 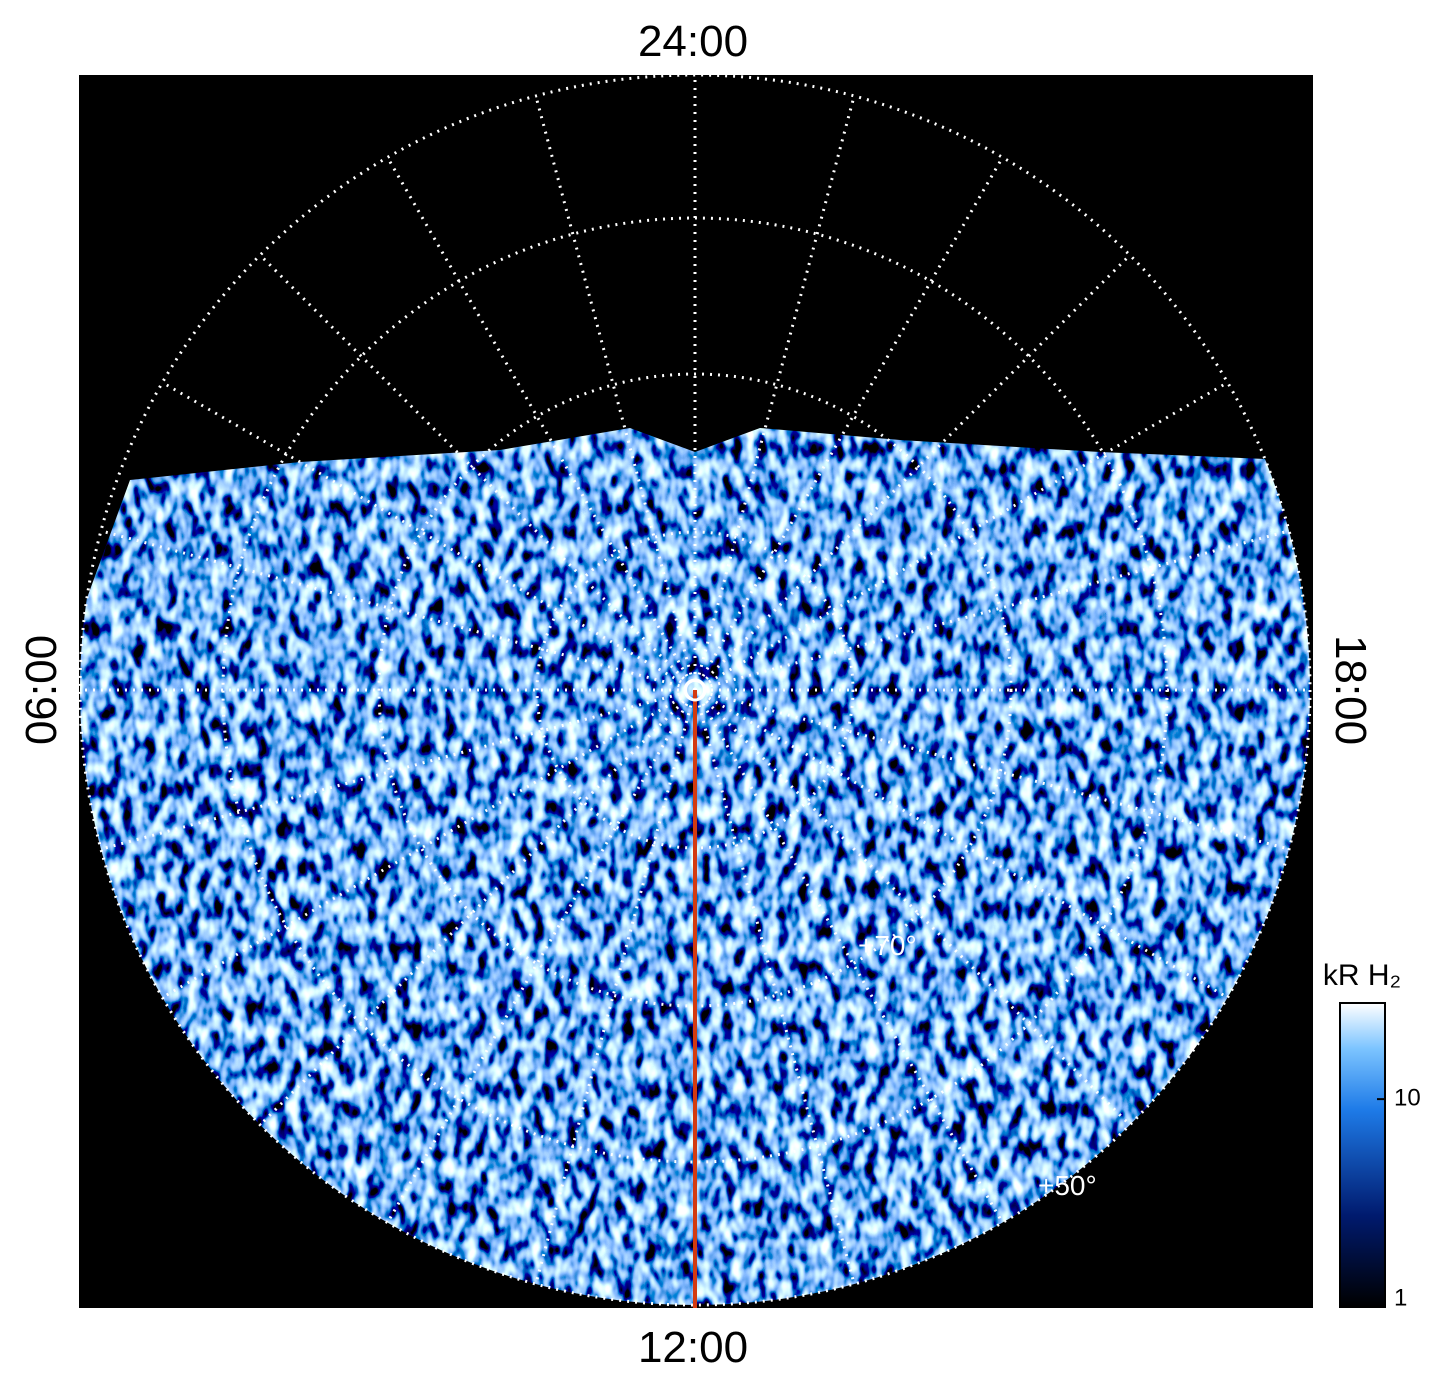 I want to click on colorbar-ticks: 1 10, so click(x=1399, y=1197).